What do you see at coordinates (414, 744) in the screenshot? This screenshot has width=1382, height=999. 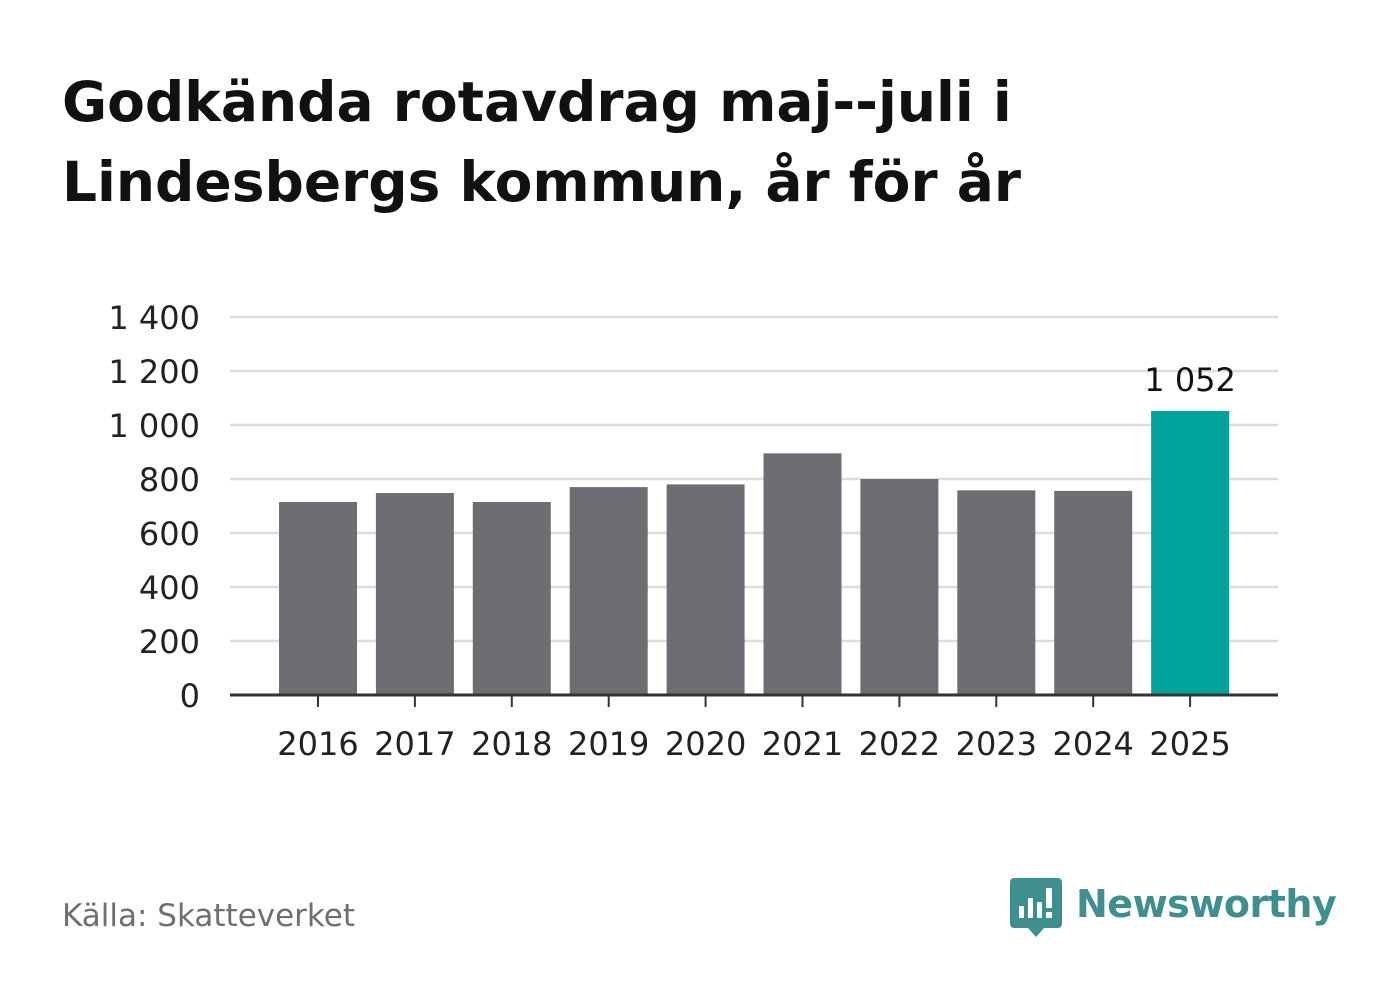 I see `x-tick-label: 2017` at bounding box center [414, 744].